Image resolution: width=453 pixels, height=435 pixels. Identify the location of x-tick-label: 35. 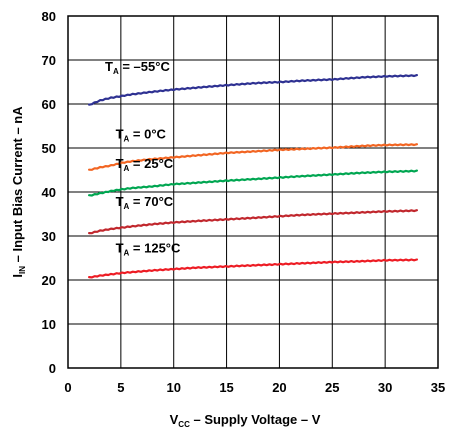
(438, 387).